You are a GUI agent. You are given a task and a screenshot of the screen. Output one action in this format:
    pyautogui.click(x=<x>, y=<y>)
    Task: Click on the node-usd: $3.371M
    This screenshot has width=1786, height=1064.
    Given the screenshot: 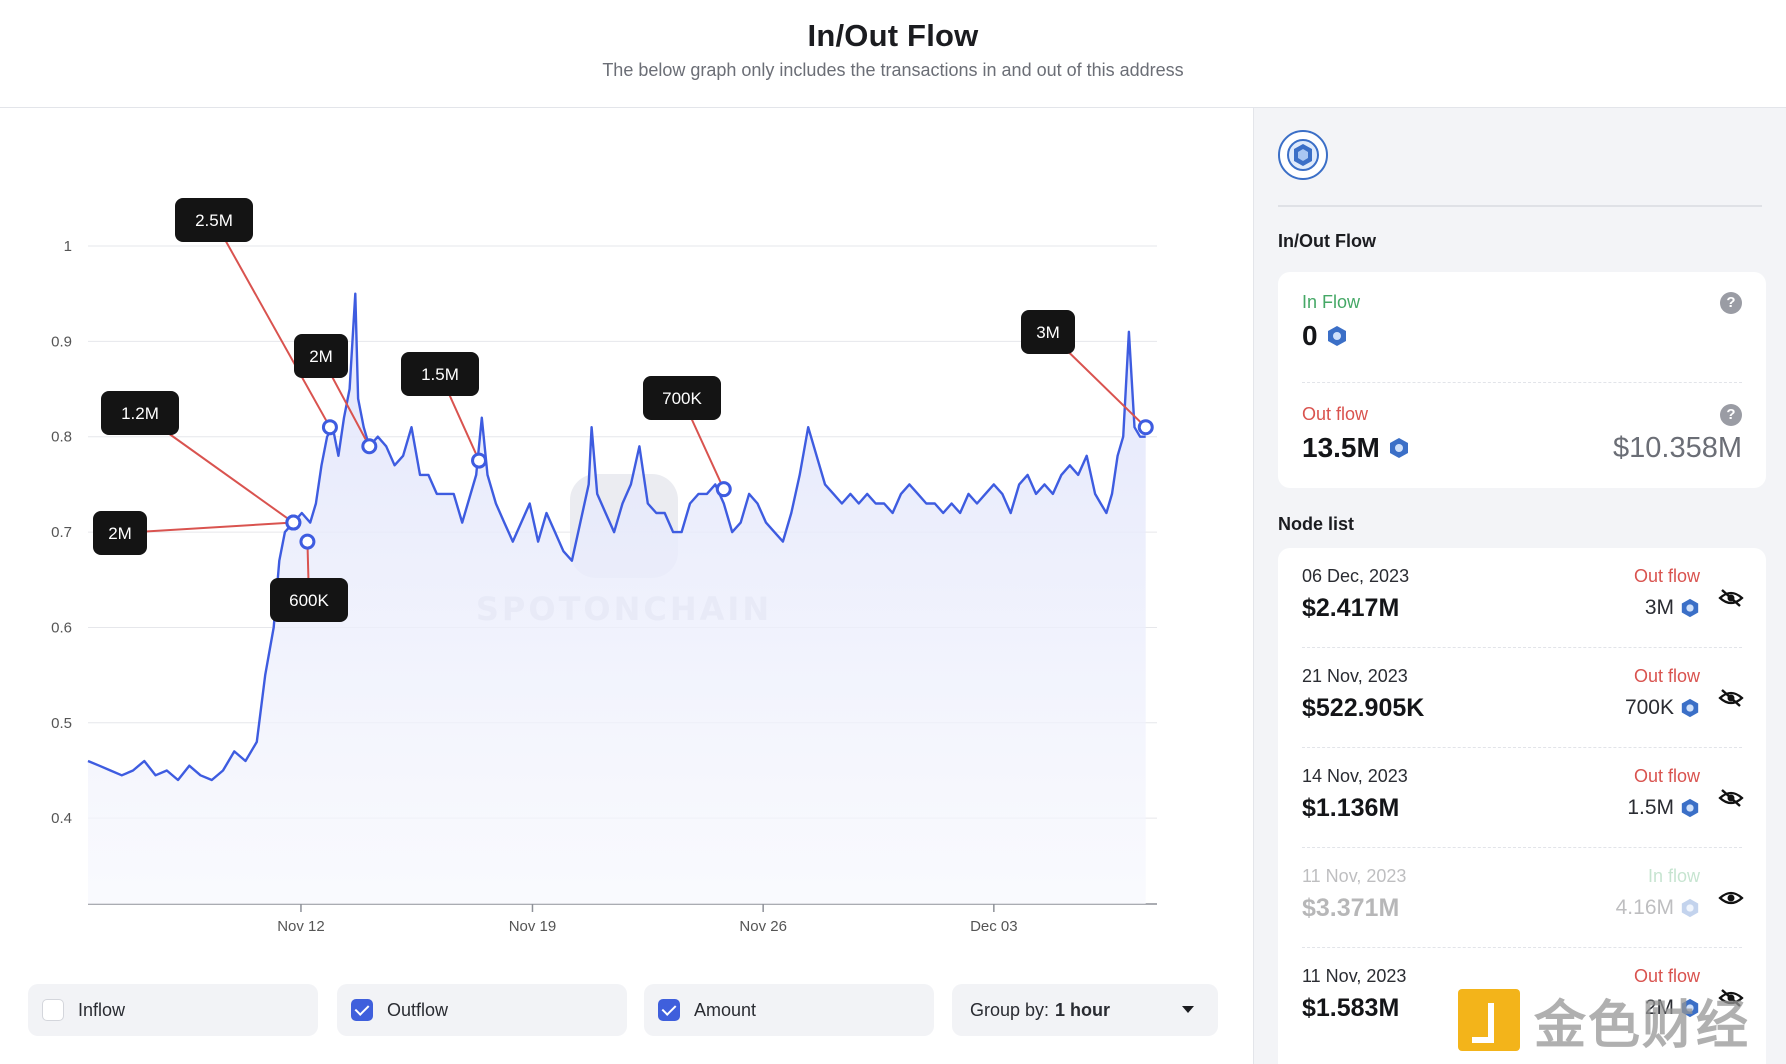 What is the action you would take?
    pyautogui.click(x=1351, y=908)
    